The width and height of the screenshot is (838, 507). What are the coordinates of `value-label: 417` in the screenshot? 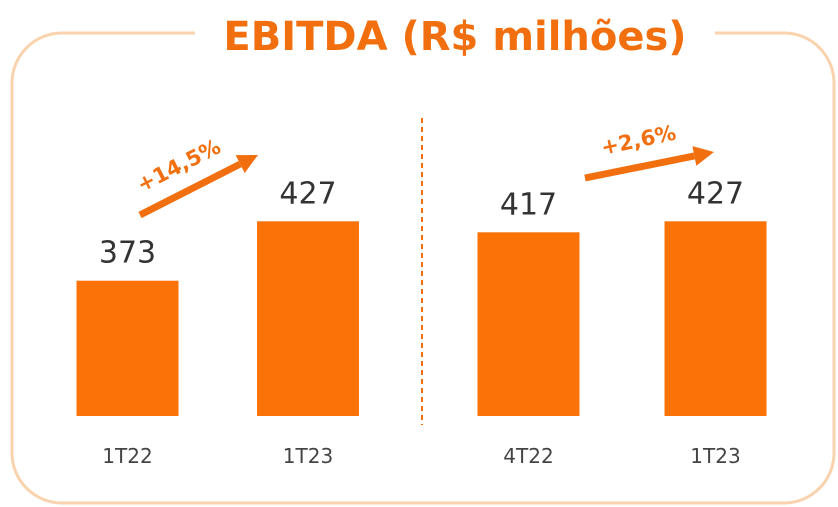 It's located at (528, 204).